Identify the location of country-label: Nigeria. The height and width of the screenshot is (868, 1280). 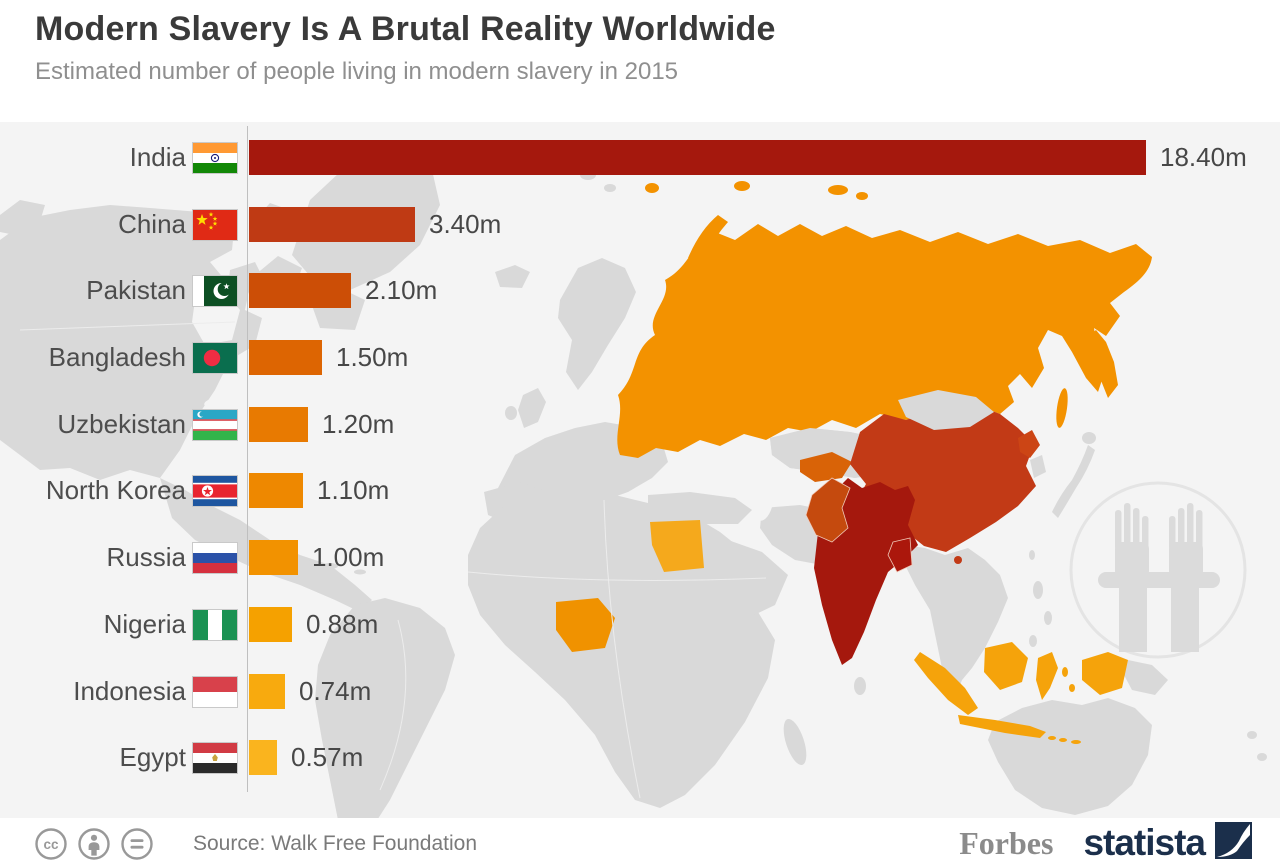
(144, 624).